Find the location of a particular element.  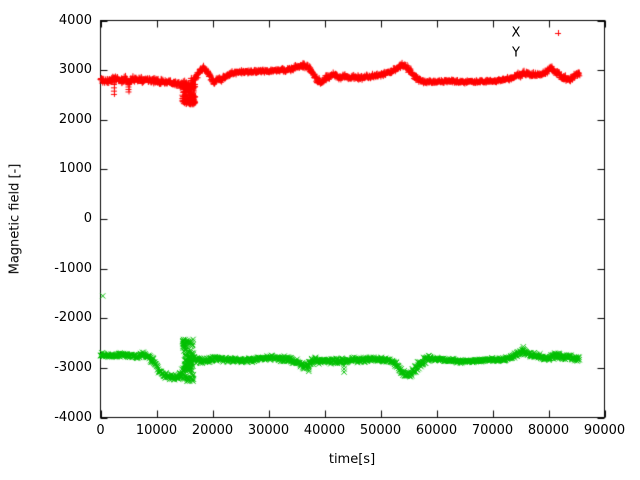

y-tick-label: -4000 is located at coordinates (73, 417).